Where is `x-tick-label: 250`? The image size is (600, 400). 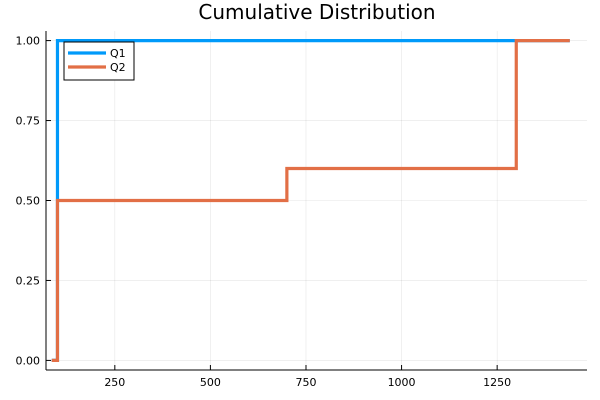 x-tick-label: 250 is located at coordinates (114, 382).